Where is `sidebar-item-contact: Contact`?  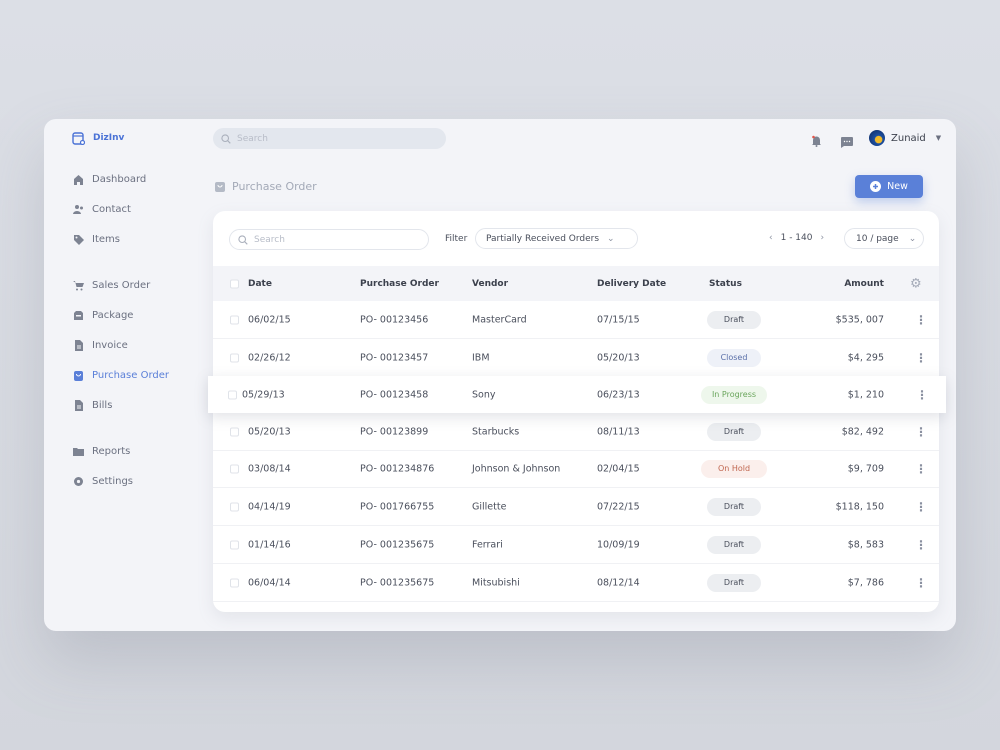 sidebar-item-contact: Contact is located at coordinates (102, 209).